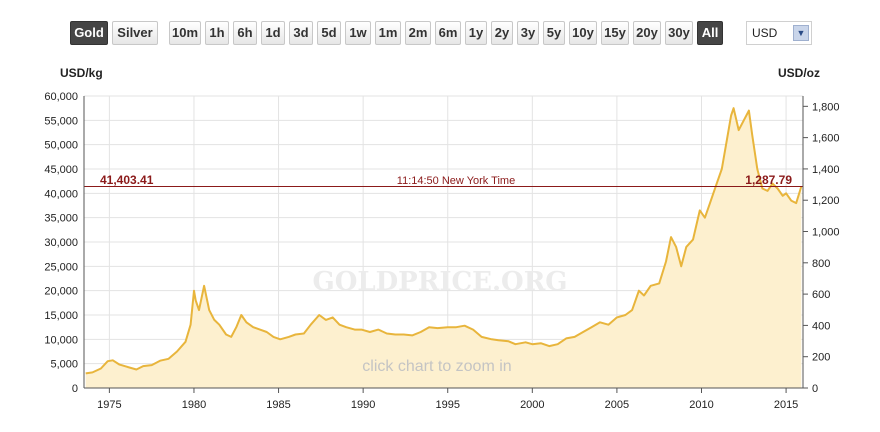 Image resolution: width=880 pixels, height=432 pixels. Describe the element at coordinates (439, 282) in the screenshot. I see `watermark: GOLDPRICE.ORG` at that location.